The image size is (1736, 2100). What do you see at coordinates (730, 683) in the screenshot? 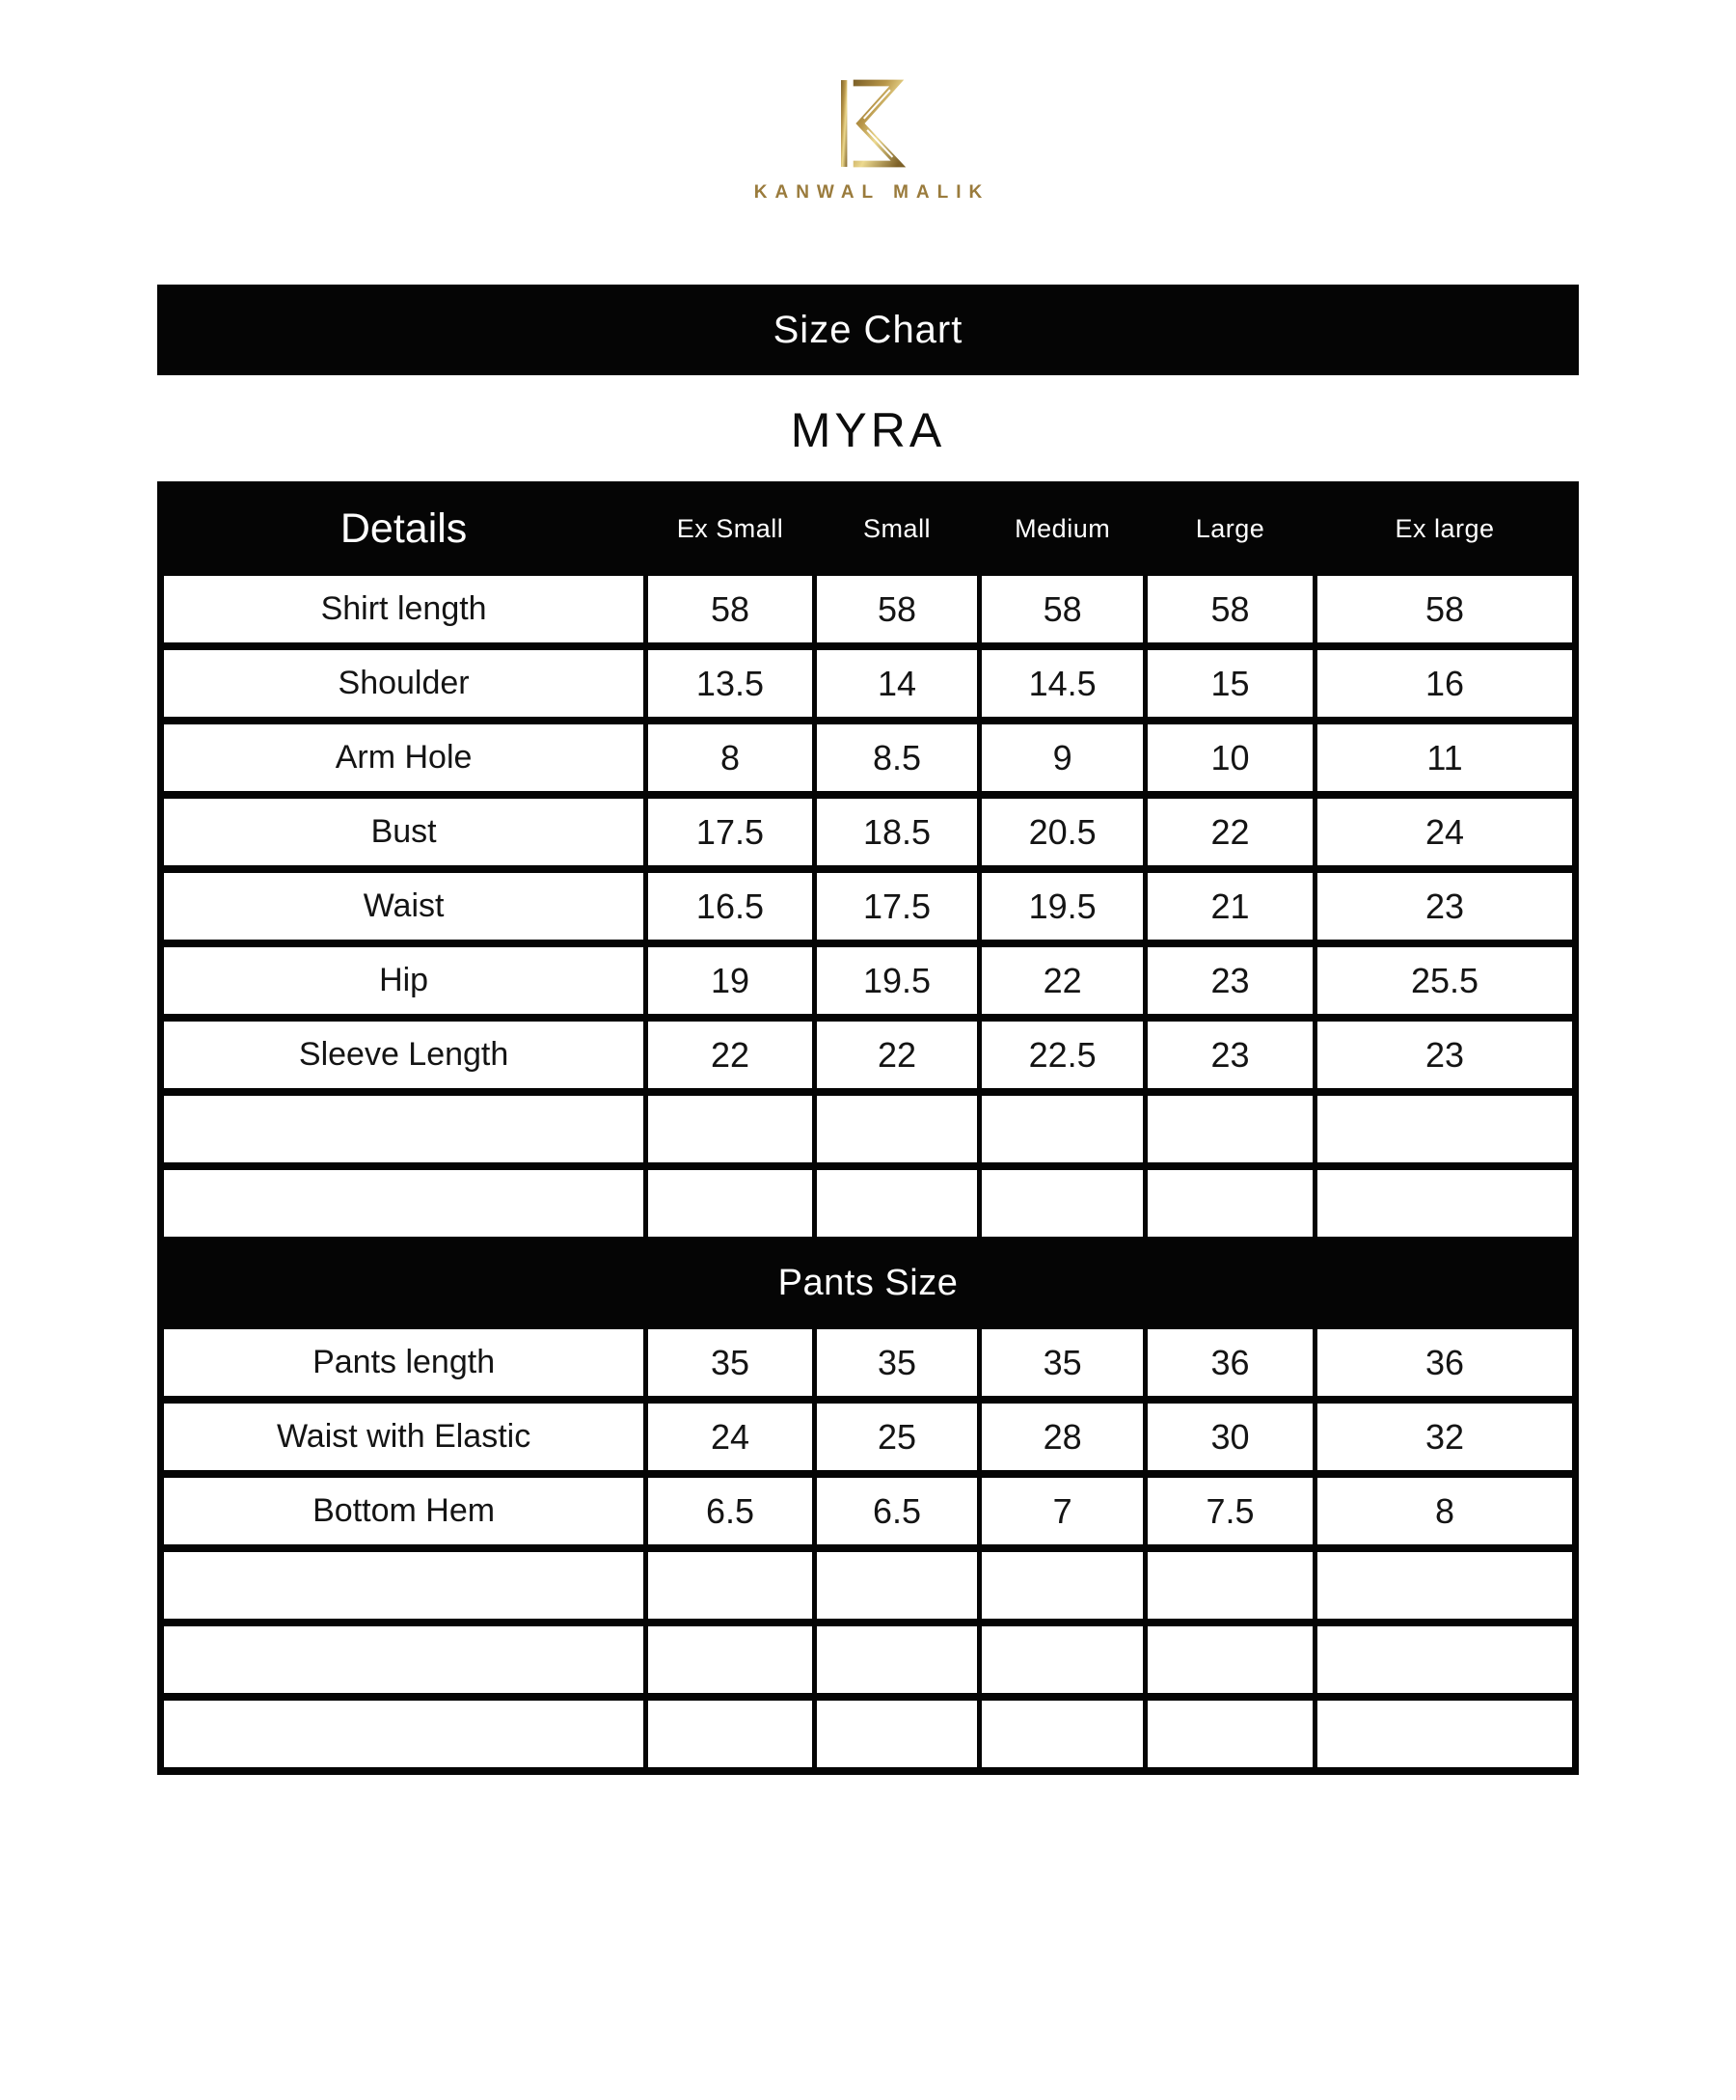
I see `cell-value: 13.5` at bounding box center [730, 683].